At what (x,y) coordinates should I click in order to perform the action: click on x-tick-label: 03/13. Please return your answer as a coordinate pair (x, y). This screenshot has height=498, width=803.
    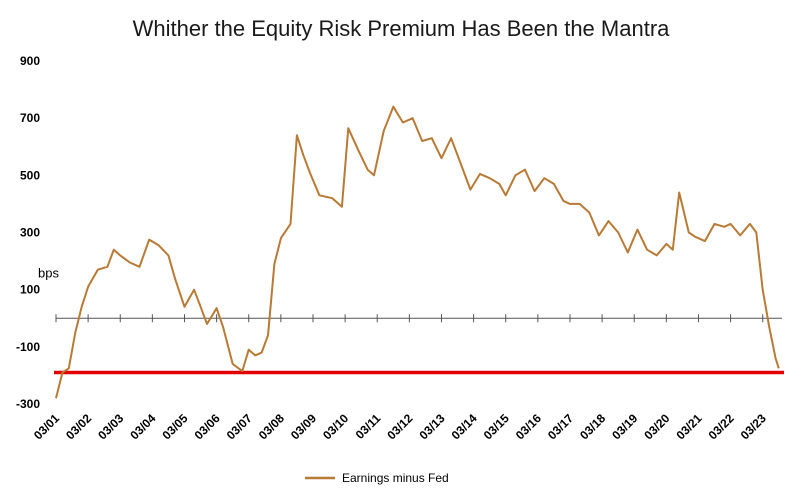
    Looking at the image, I should click on (431, 426).